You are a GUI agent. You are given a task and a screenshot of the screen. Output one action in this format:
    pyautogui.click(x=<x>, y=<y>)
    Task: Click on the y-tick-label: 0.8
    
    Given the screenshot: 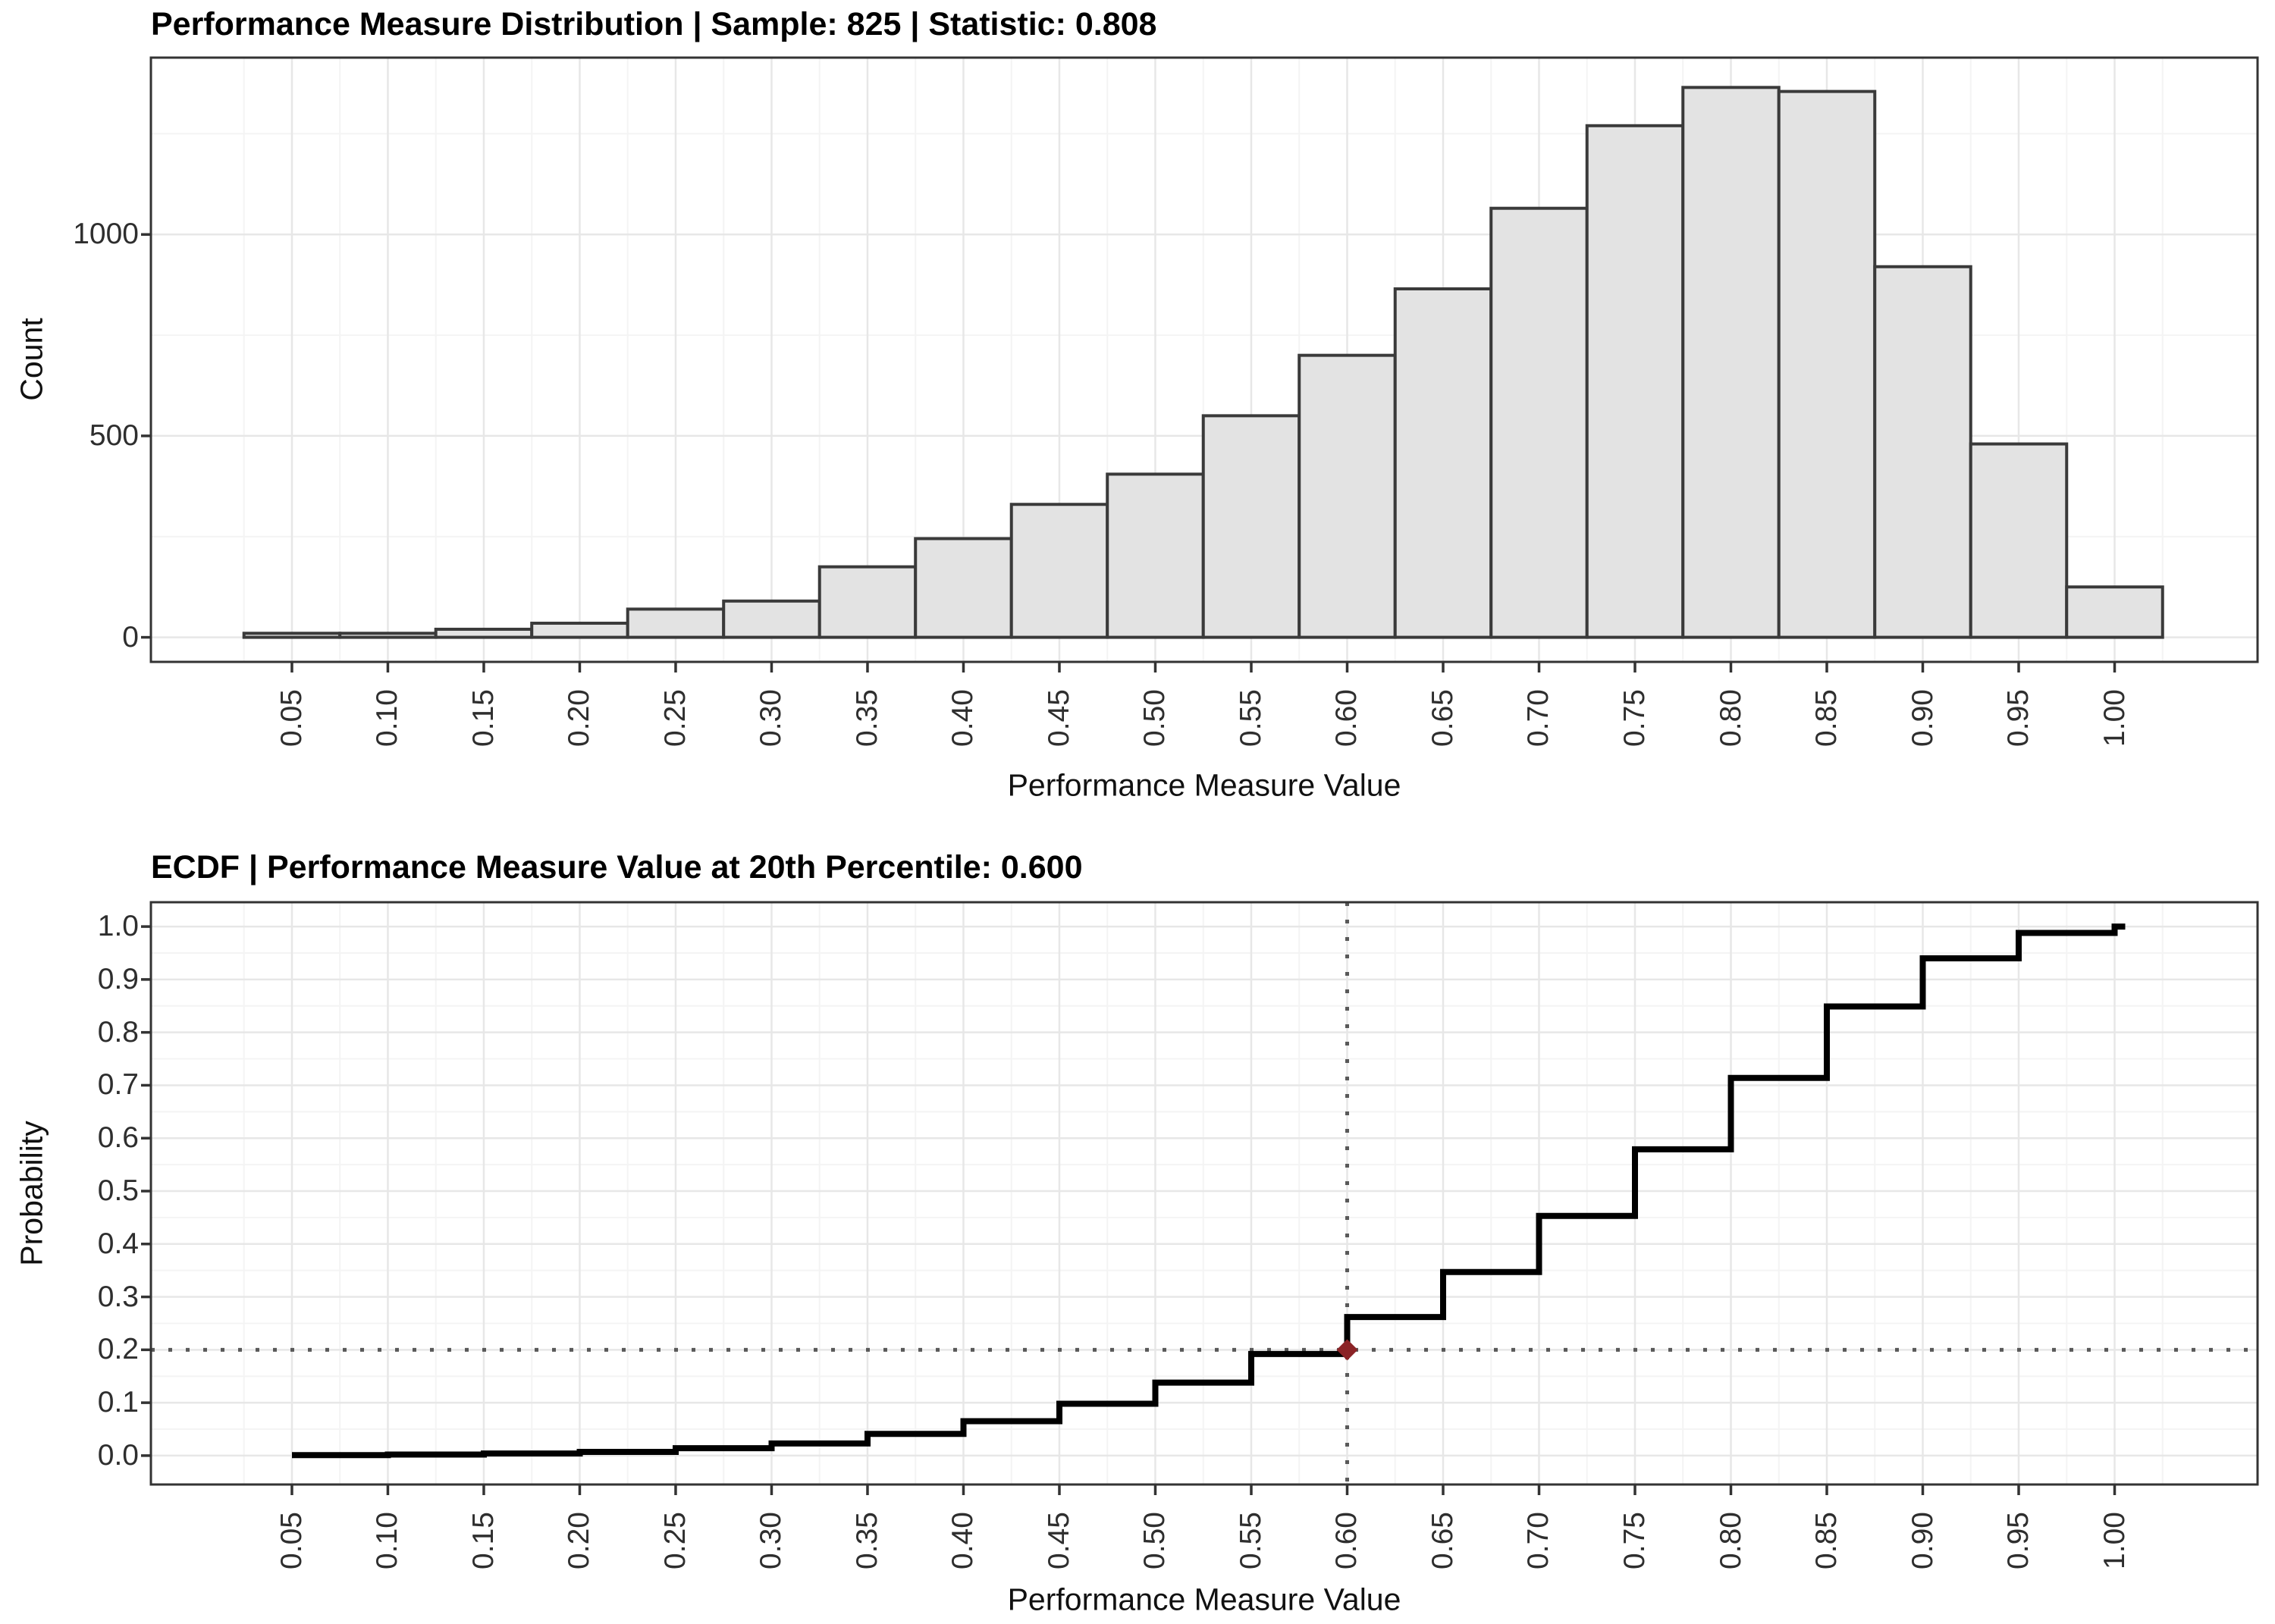 What is the action you would take?
    pyautogui.click(x=118, y=1032)
    